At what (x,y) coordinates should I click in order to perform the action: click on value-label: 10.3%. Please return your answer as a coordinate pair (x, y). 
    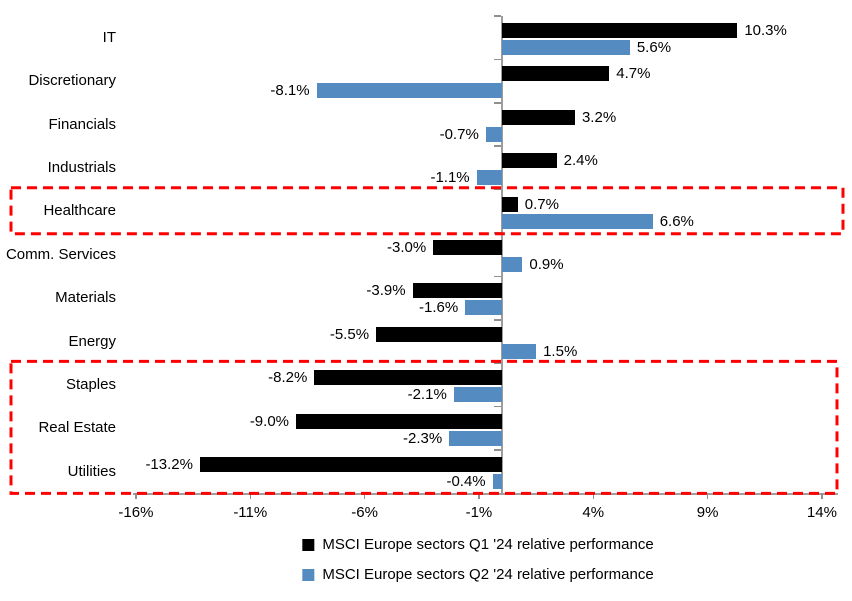
    Looking at the image, I should click on (765, 30).